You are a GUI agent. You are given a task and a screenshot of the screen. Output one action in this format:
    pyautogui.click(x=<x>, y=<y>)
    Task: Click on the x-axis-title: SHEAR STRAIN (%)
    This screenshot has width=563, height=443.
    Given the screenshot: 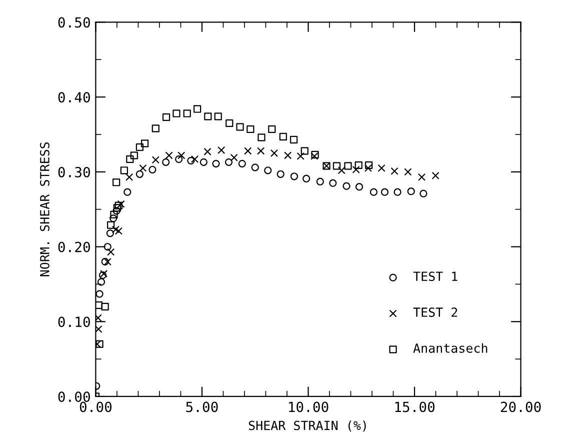 What is the action you would take?
    pyautogui.click(x=307, y=426)
    